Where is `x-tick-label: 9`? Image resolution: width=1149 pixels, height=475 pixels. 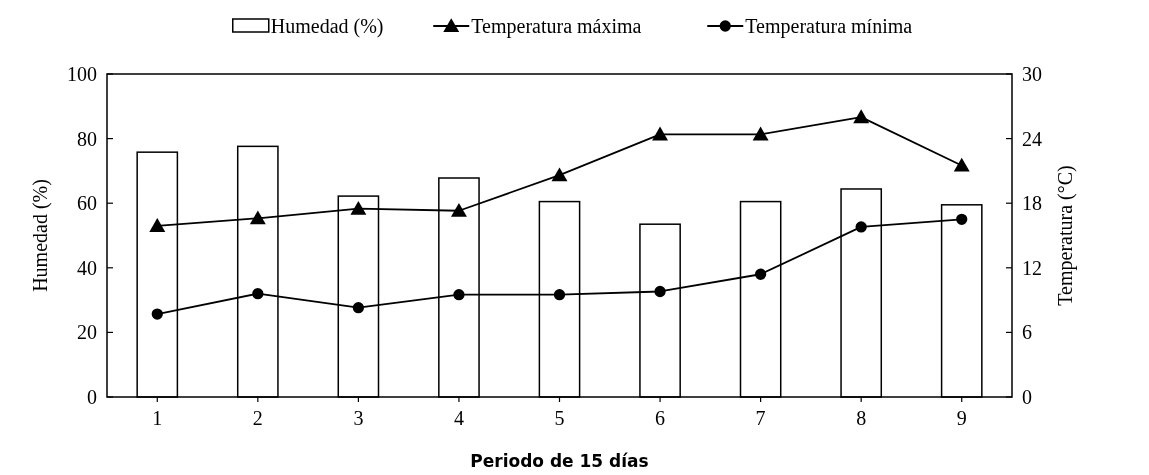
x-tick-label: 9 is located at coordinates (961, 418).